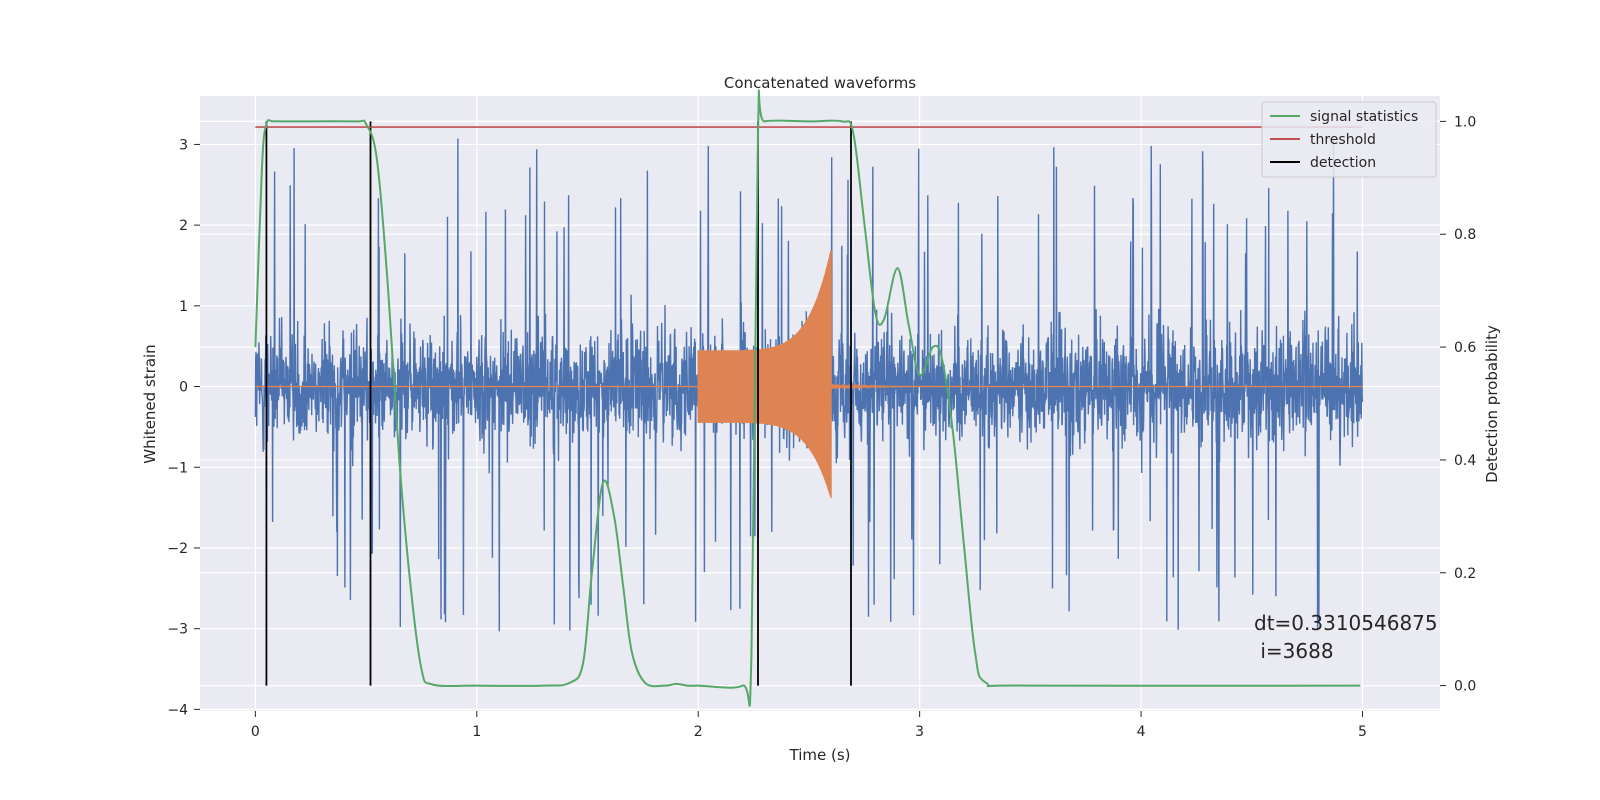 Image resolution: width=1600 pixels, height=800 pixels. What do you see at coordinates (1362, 732) in the screenshot?
I see `x-tick-label: 5` at bounding box center [1362, 732].